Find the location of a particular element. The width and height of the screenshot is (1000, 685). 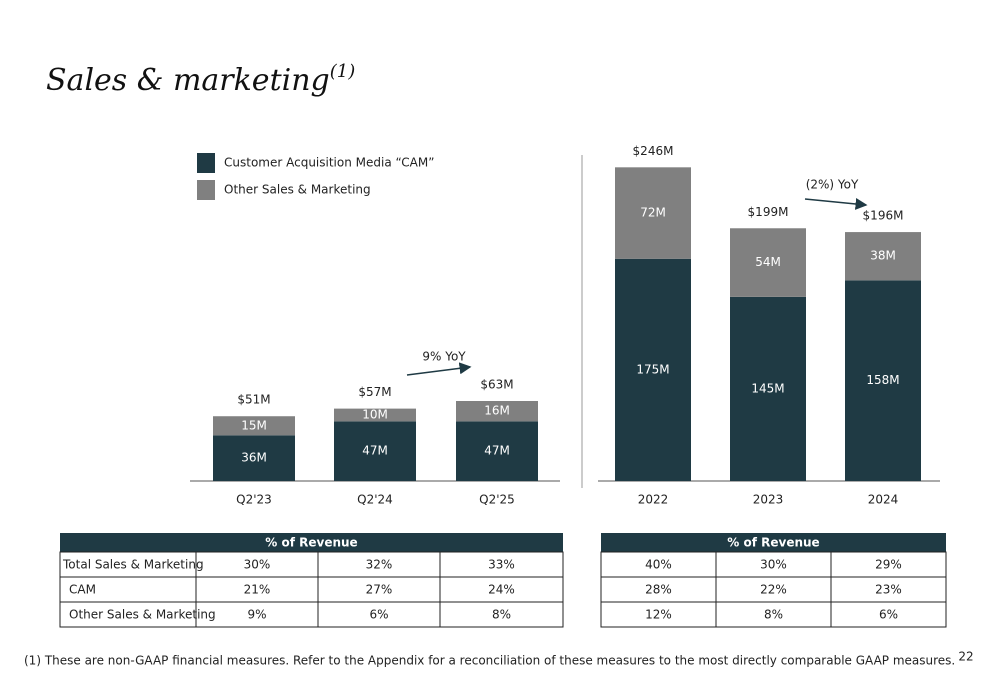

total-label: $57M is located at coordinates (374, 392).